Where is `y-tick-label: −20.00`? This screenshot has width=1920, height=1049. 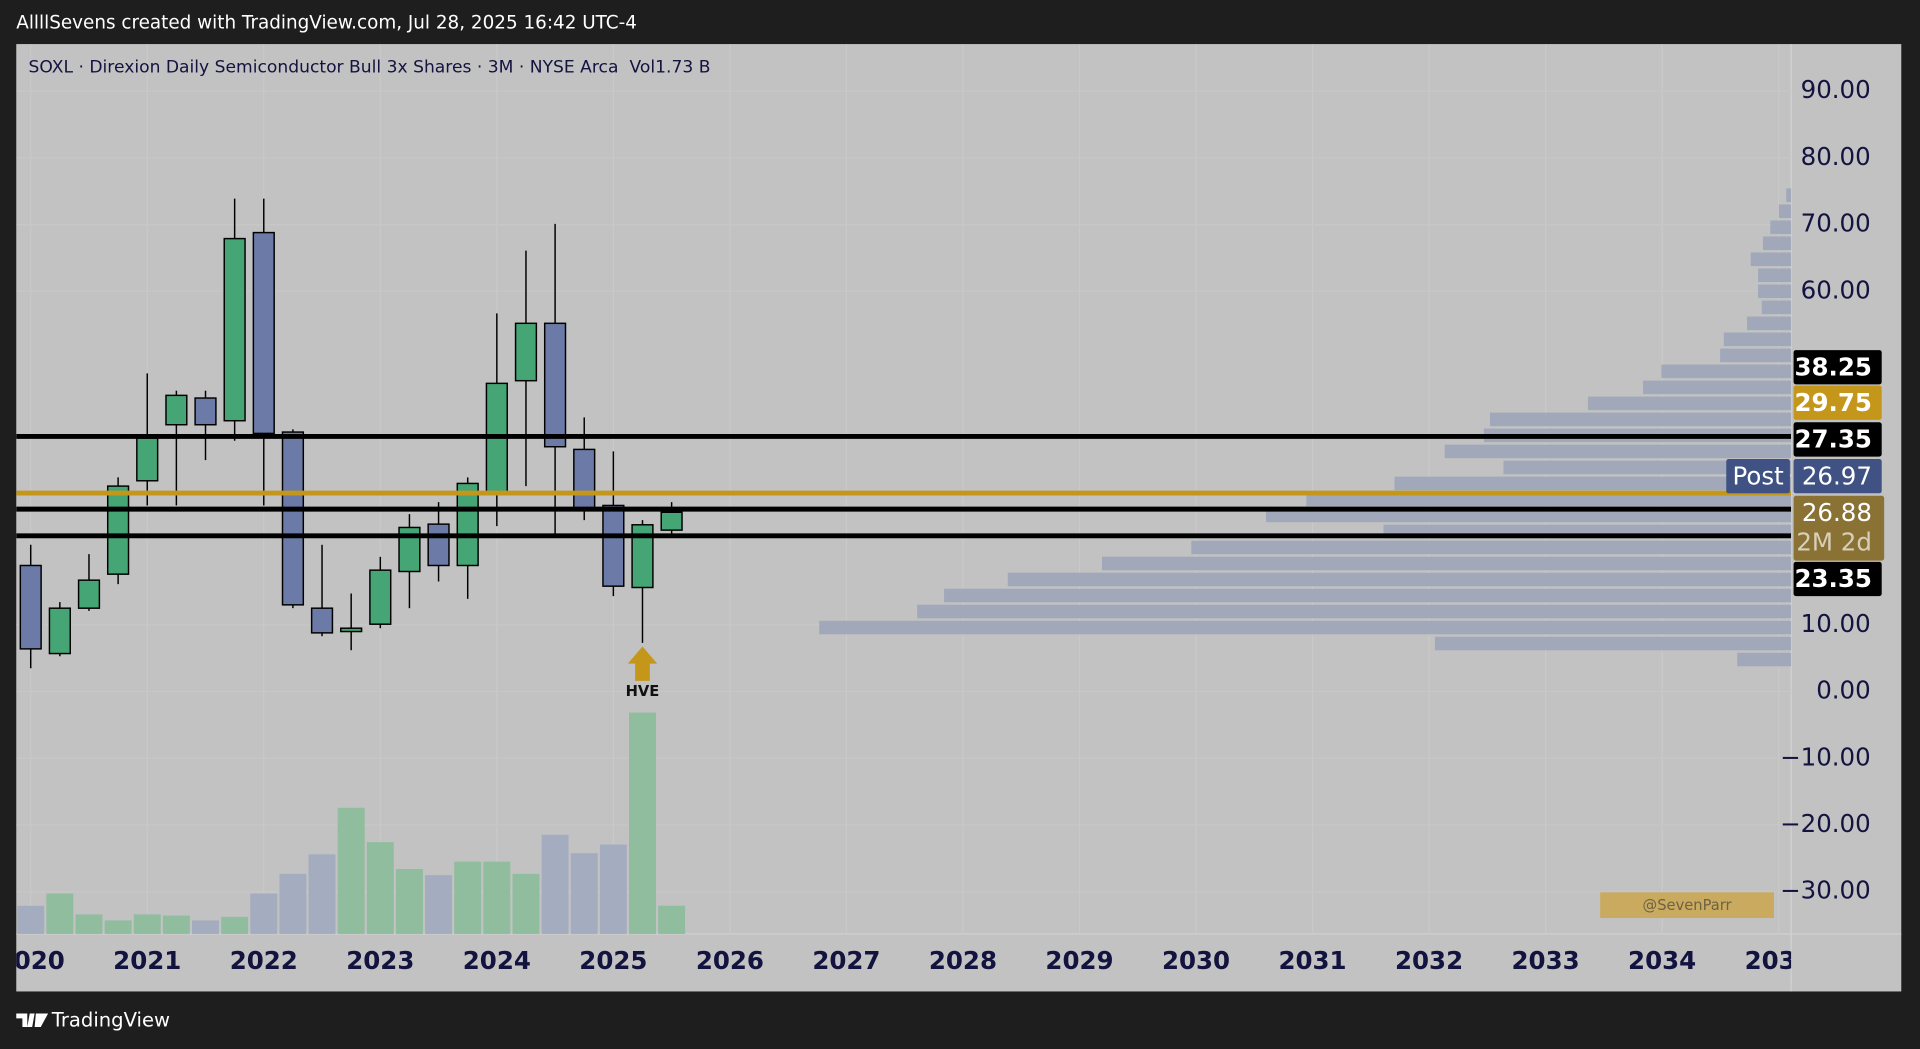 y-tick-label: −20.00 is located at coordinates (1825, 823).